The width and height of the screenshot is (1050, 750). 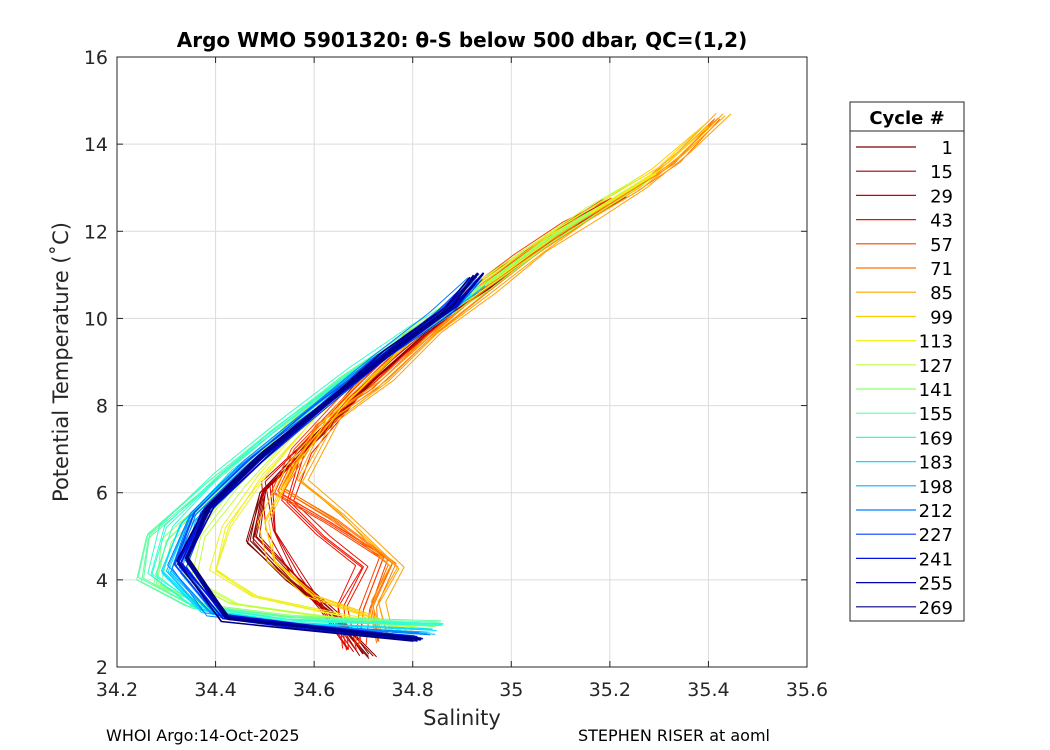 What do you see at coordinates (462, 718) in the screenshot?
I see `x-axis-label: Salinity` at bounding box center [462, 718].